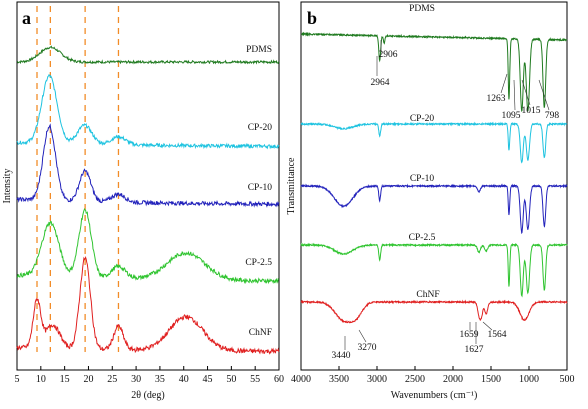  Describe the element at coordinates (279, 379) in the screenshot. I see `xrd-tick-label-60: 60` at that location.